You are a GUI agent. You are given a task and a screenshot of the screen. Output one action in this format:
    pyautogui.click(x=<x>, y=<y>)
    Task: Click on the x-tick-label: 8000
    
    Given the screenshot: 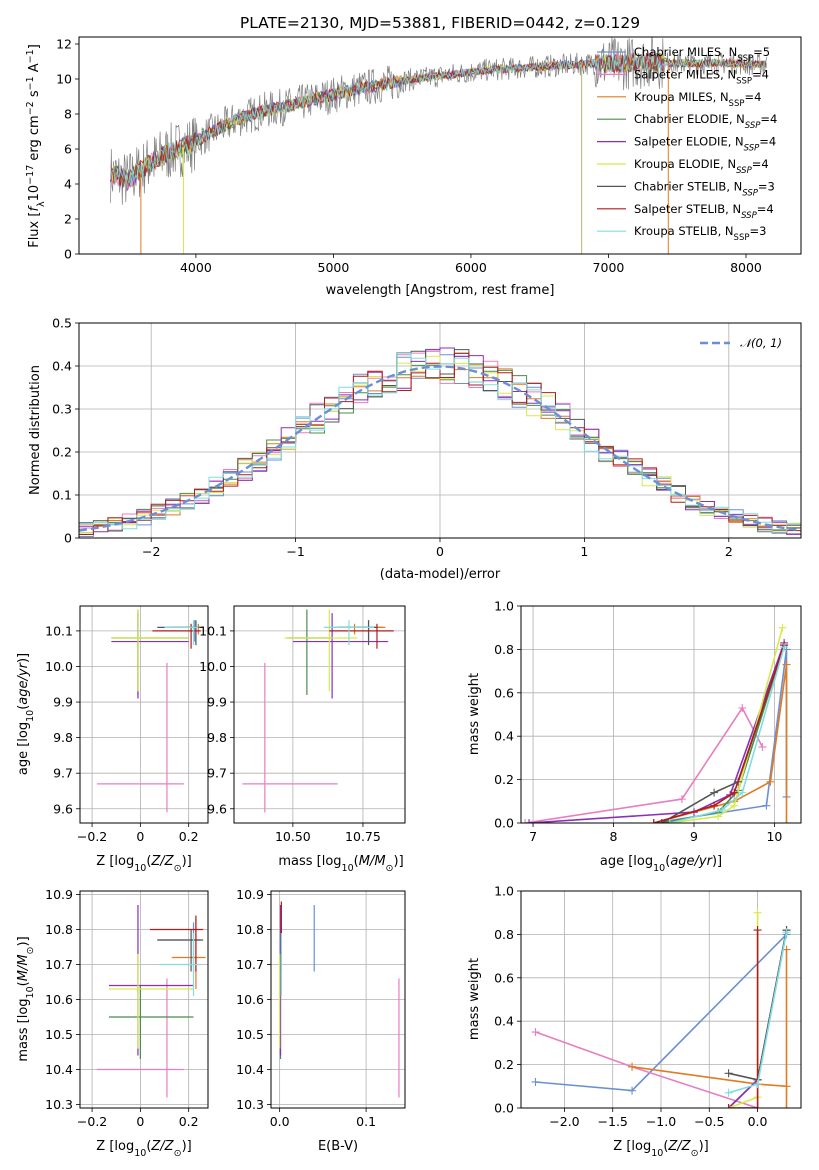 What is the action you would take?
    pyautogui.click(x=746, y=267)
    